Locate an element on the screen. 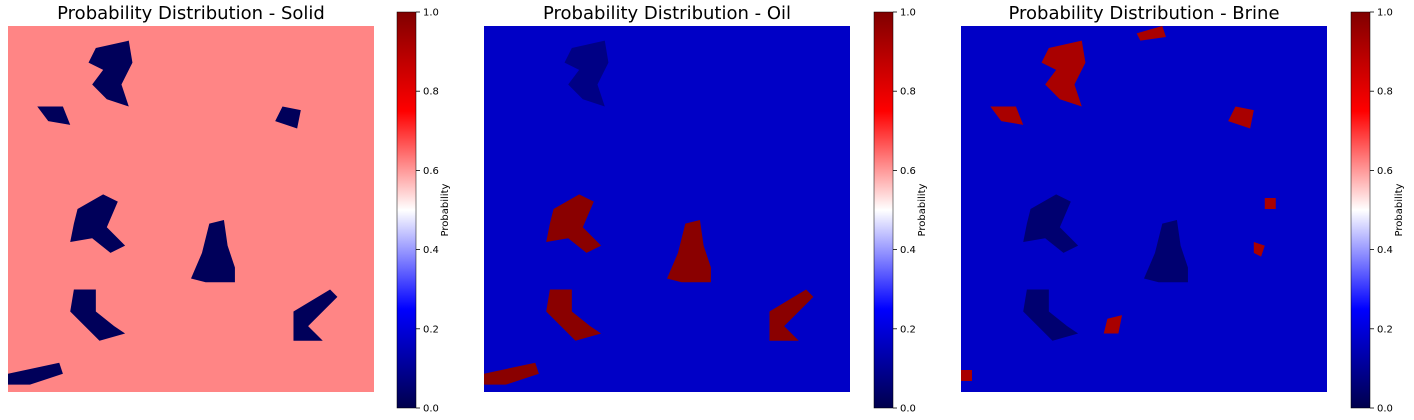 The image size is (1414, 420). chart-title: Probability Distribution - Solid is located at coordinates (191, 13).